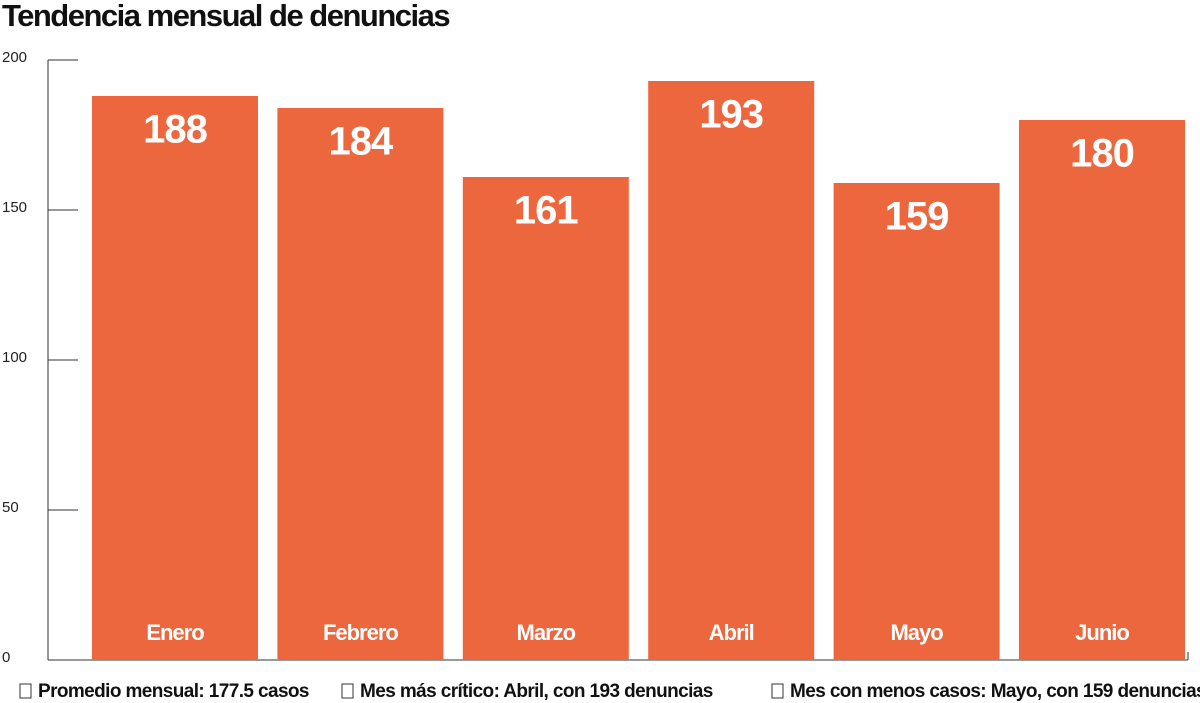 The width and height of the screenshot is (1200, 703). What do you see at coordinates (175, 130) in the screenshot?
I see `value-label: 188` at bounding box center [175, 130].